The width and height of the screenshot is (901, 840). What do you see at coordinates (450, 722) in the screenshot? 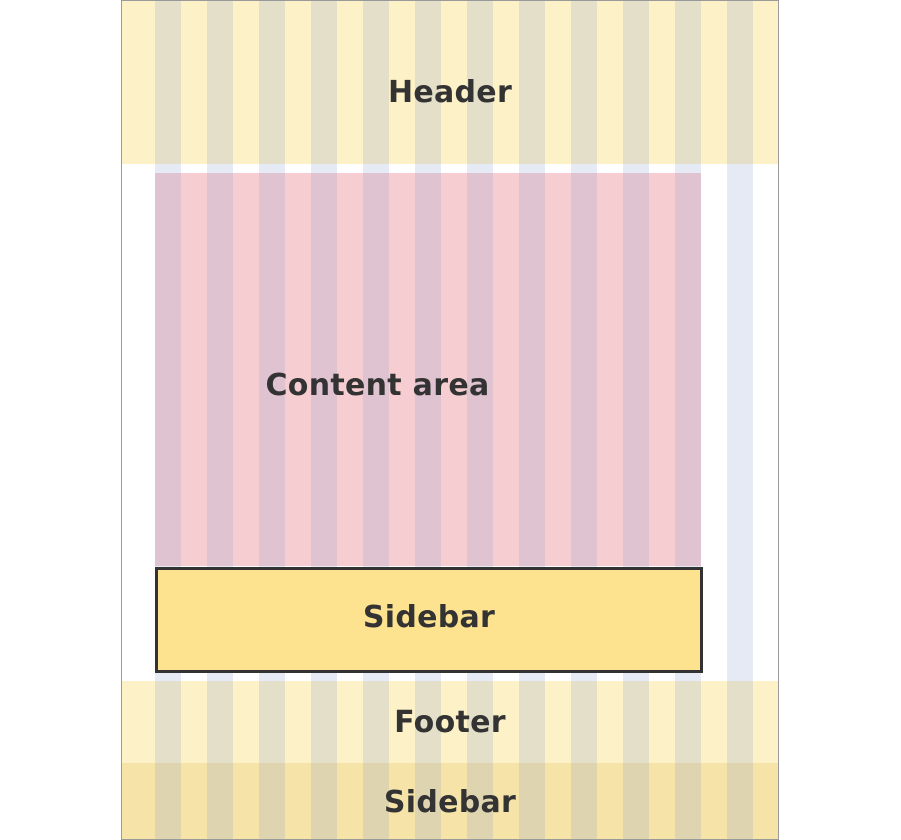
I see `footer-region` at bounding box center [450, 722].